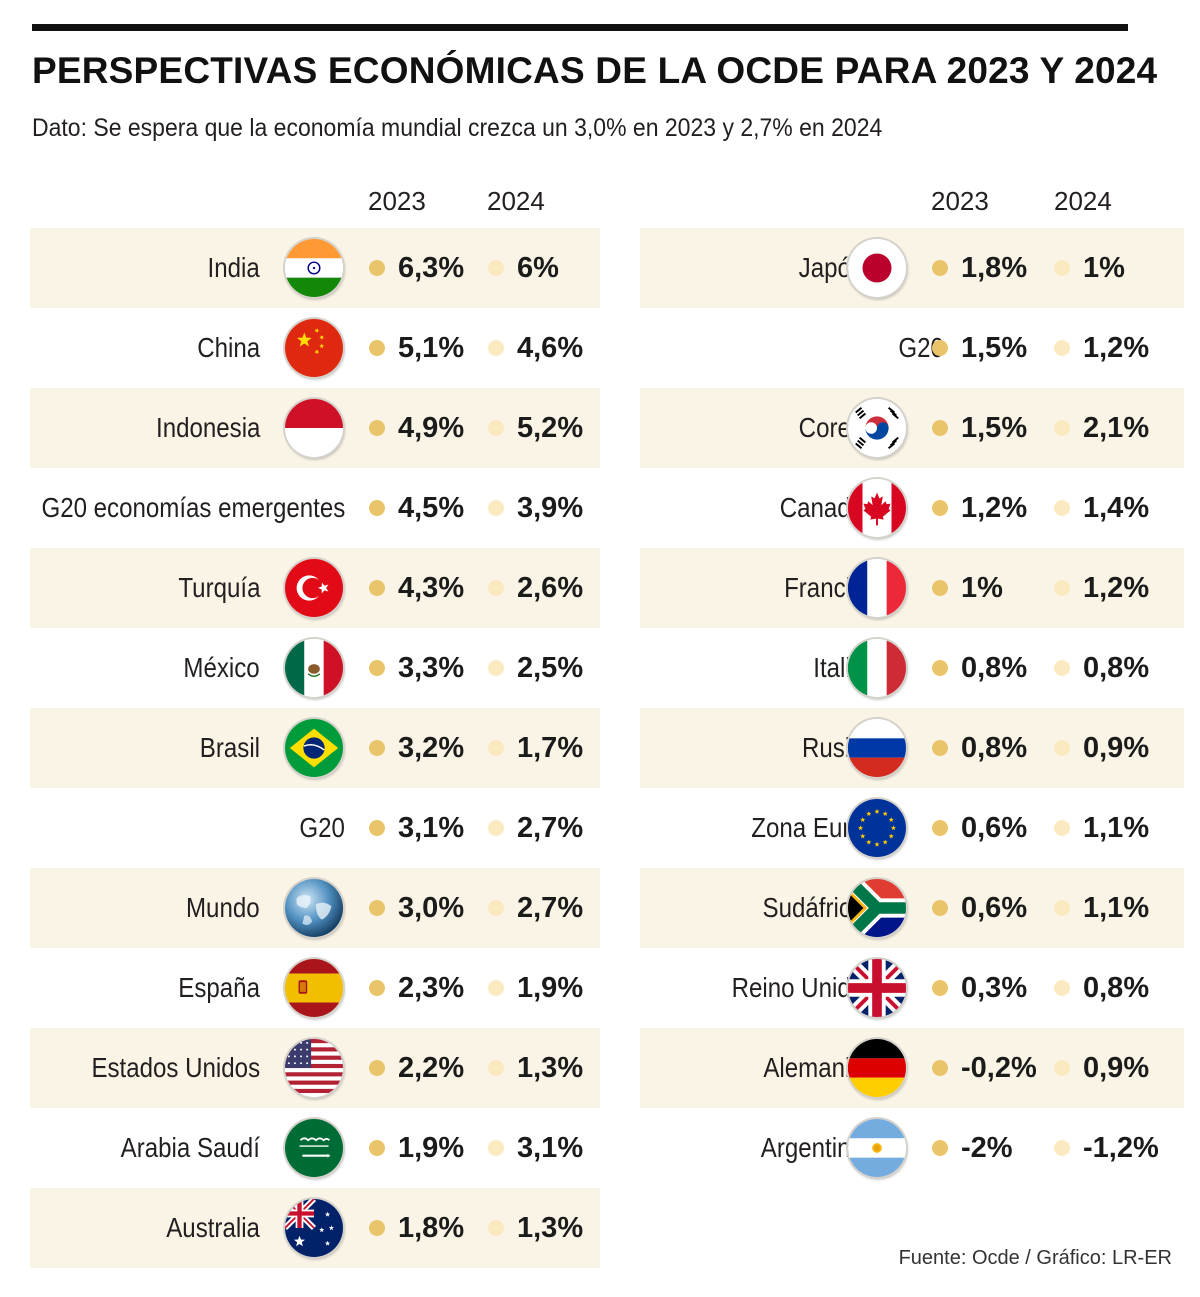 The image size is (1200, 1297). Describe the element at coordinates (193, 507) in the screenshot. I see `row-label: G20 economías emergentes` at that location.